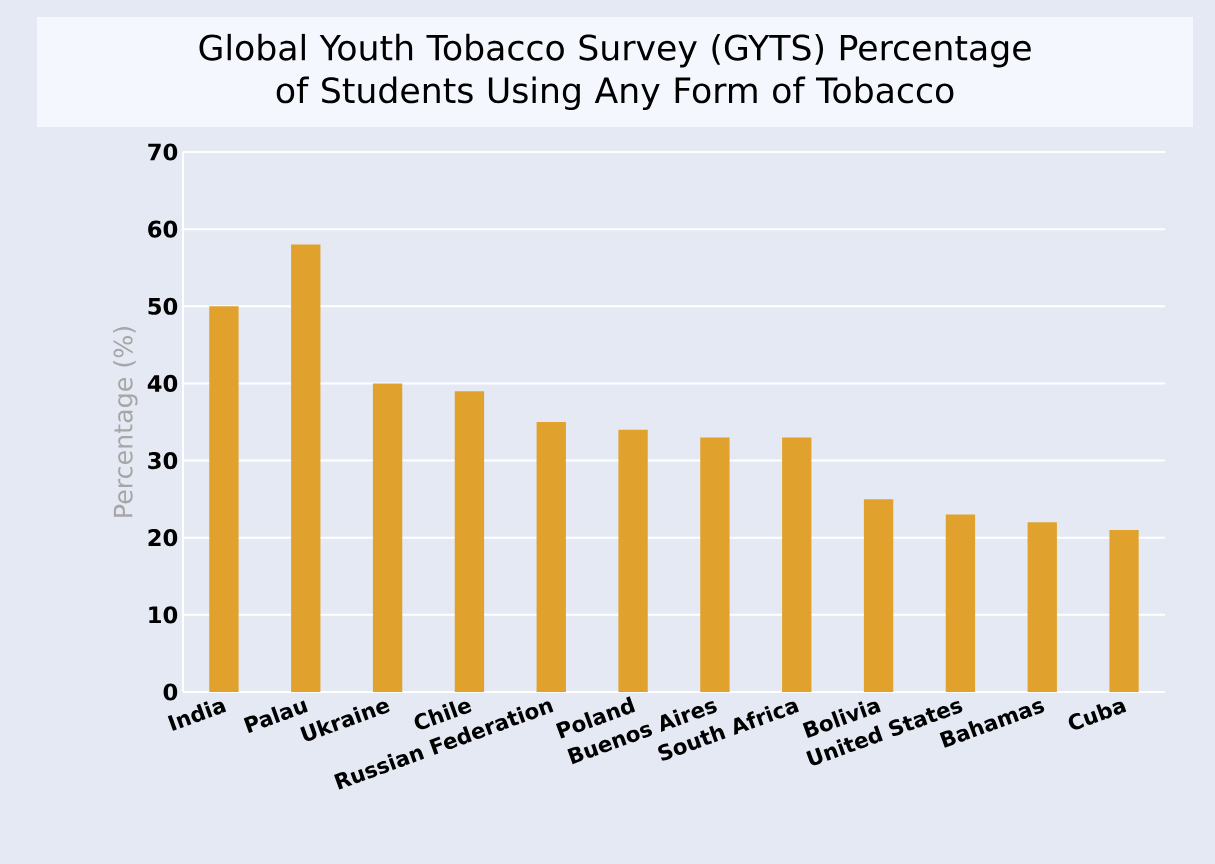 The image size is (1215, 864). What do you see at coordinates (1097, 715) in the screenshot?
I see `x-tick-label: Cuba` at bounding box center [1097, 715].